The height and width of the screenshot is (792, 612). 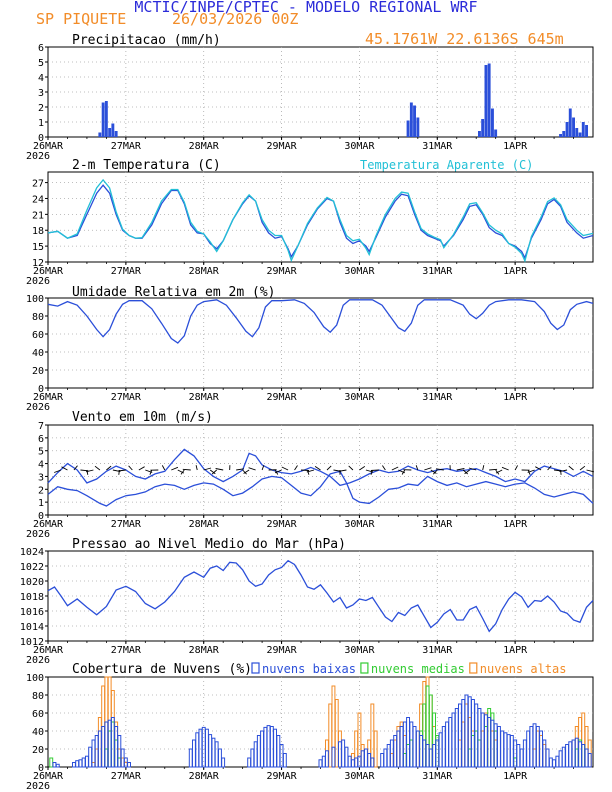 I want to click on temp-xtick-label: 30MAR, so click(x=359, y=271).